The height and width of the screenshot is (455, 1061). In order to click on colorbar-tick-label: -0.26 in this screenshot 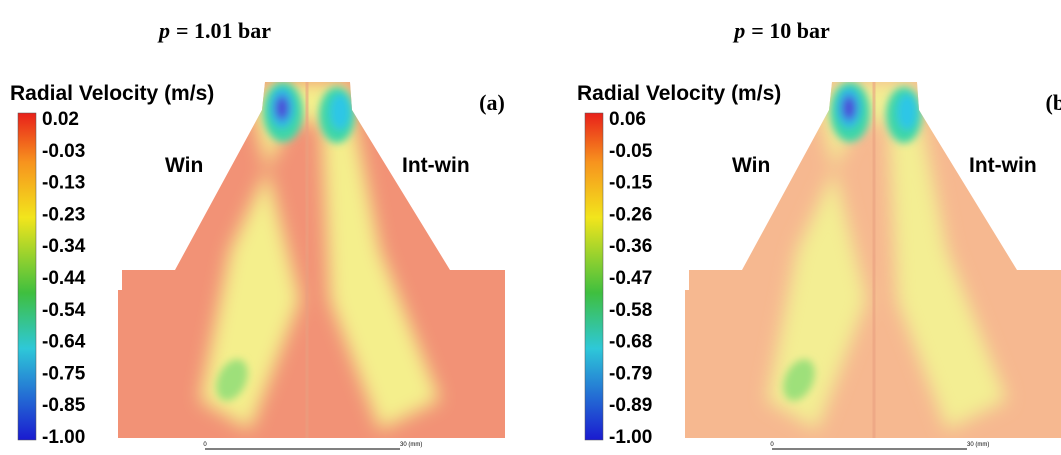, I will do `click(630, 214)`.